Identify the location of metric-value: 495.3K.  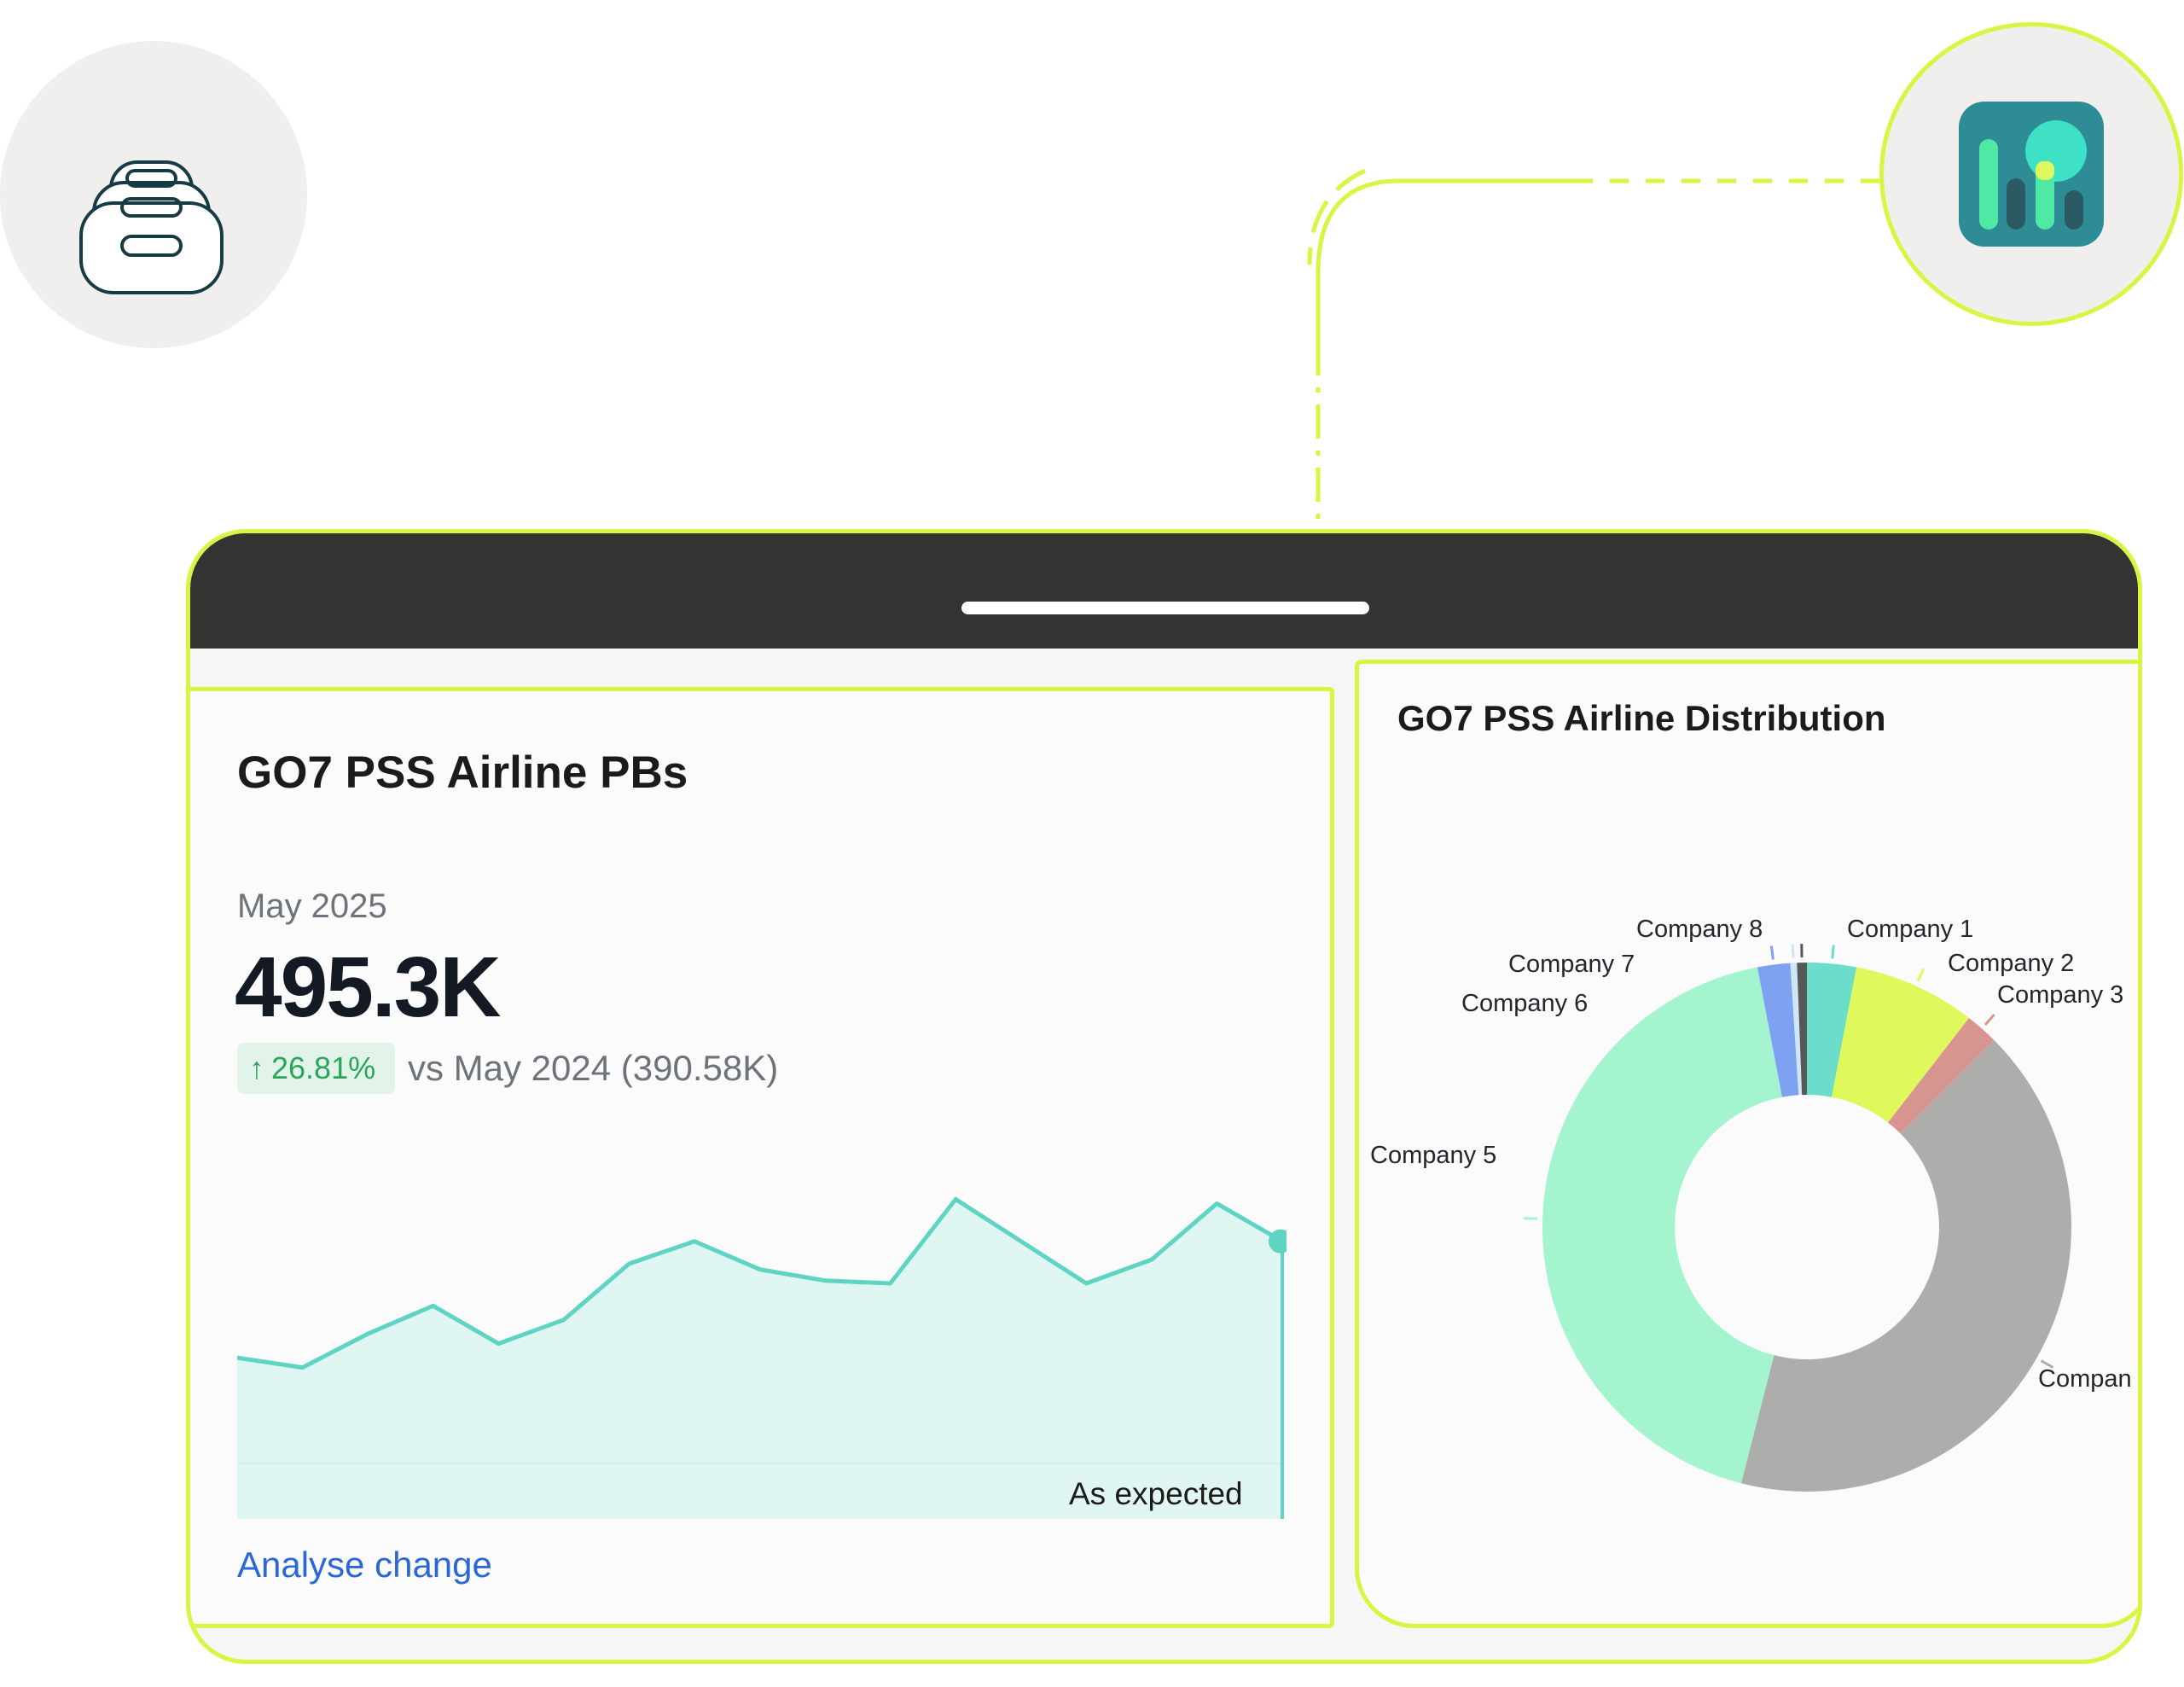
(368, 987).